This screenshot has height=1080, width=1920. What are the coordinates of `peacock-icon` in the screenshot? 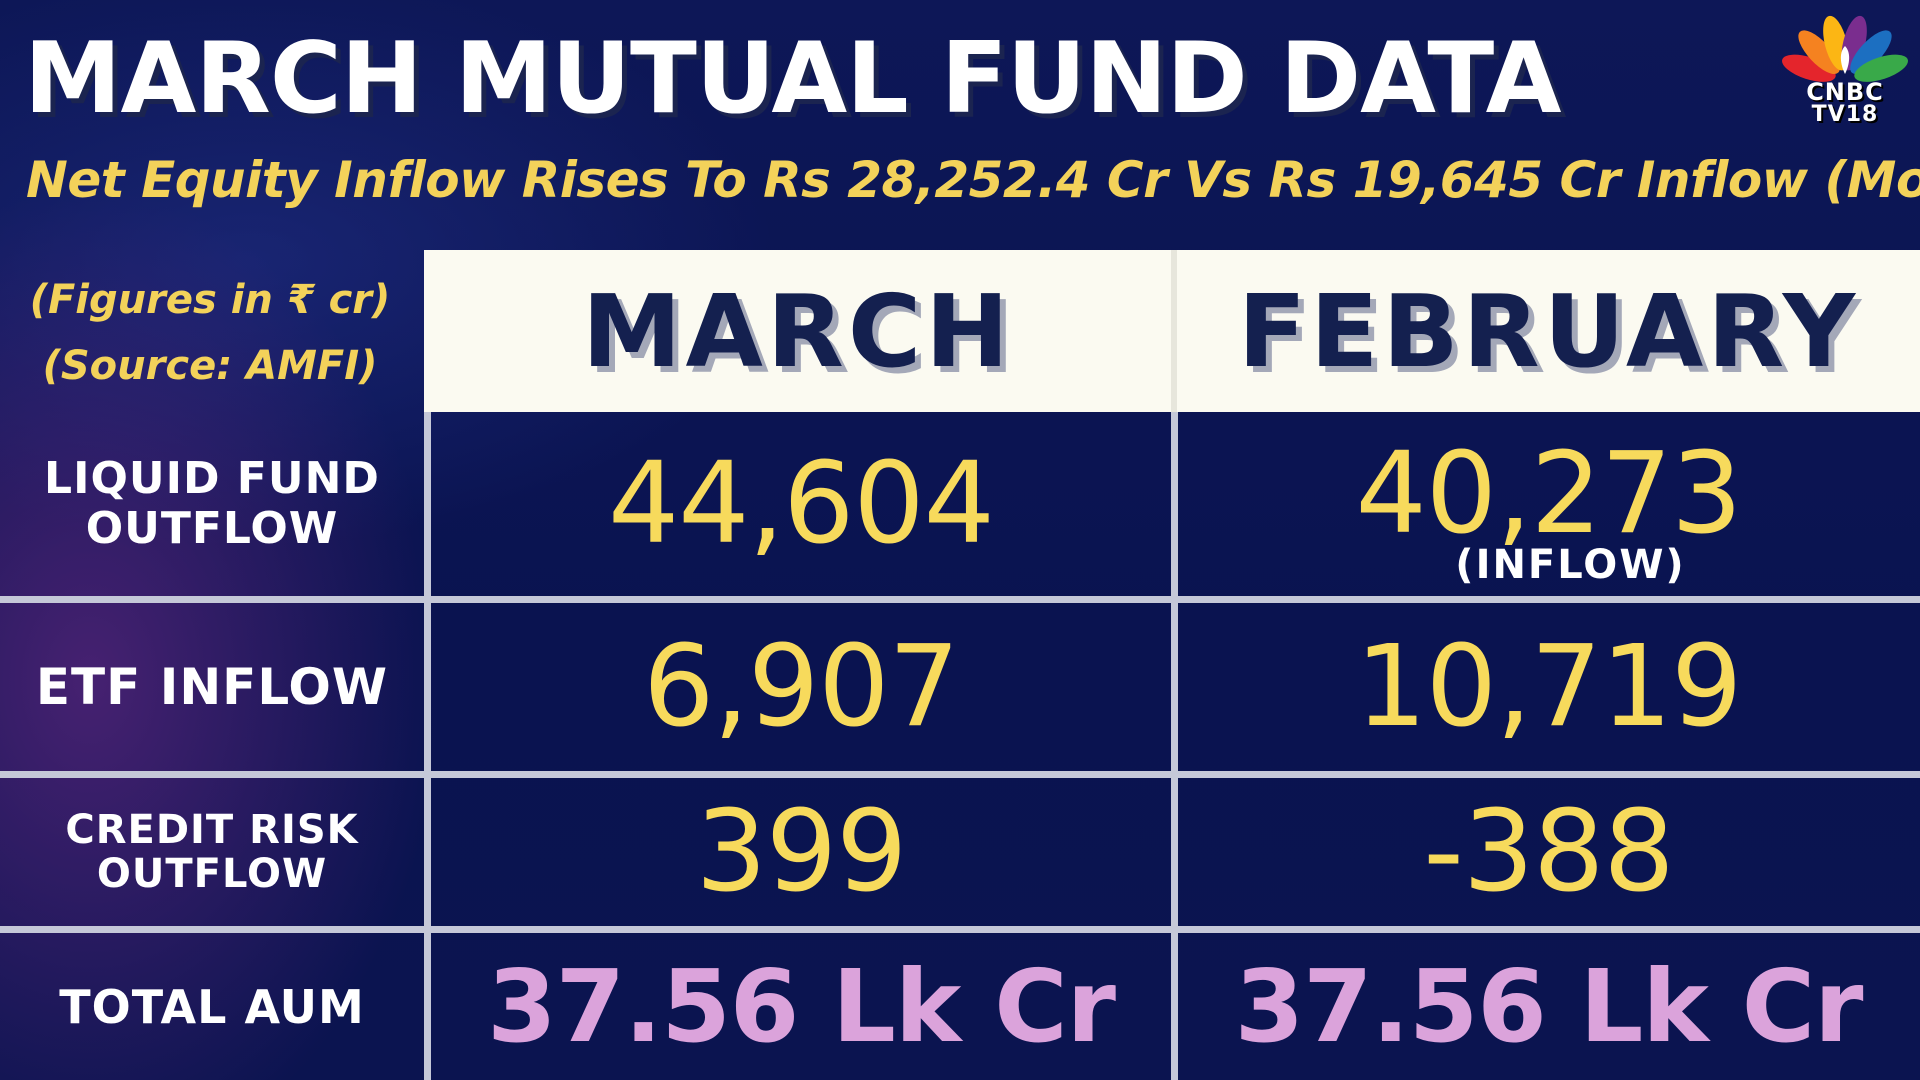 It's located at (1845, 48).